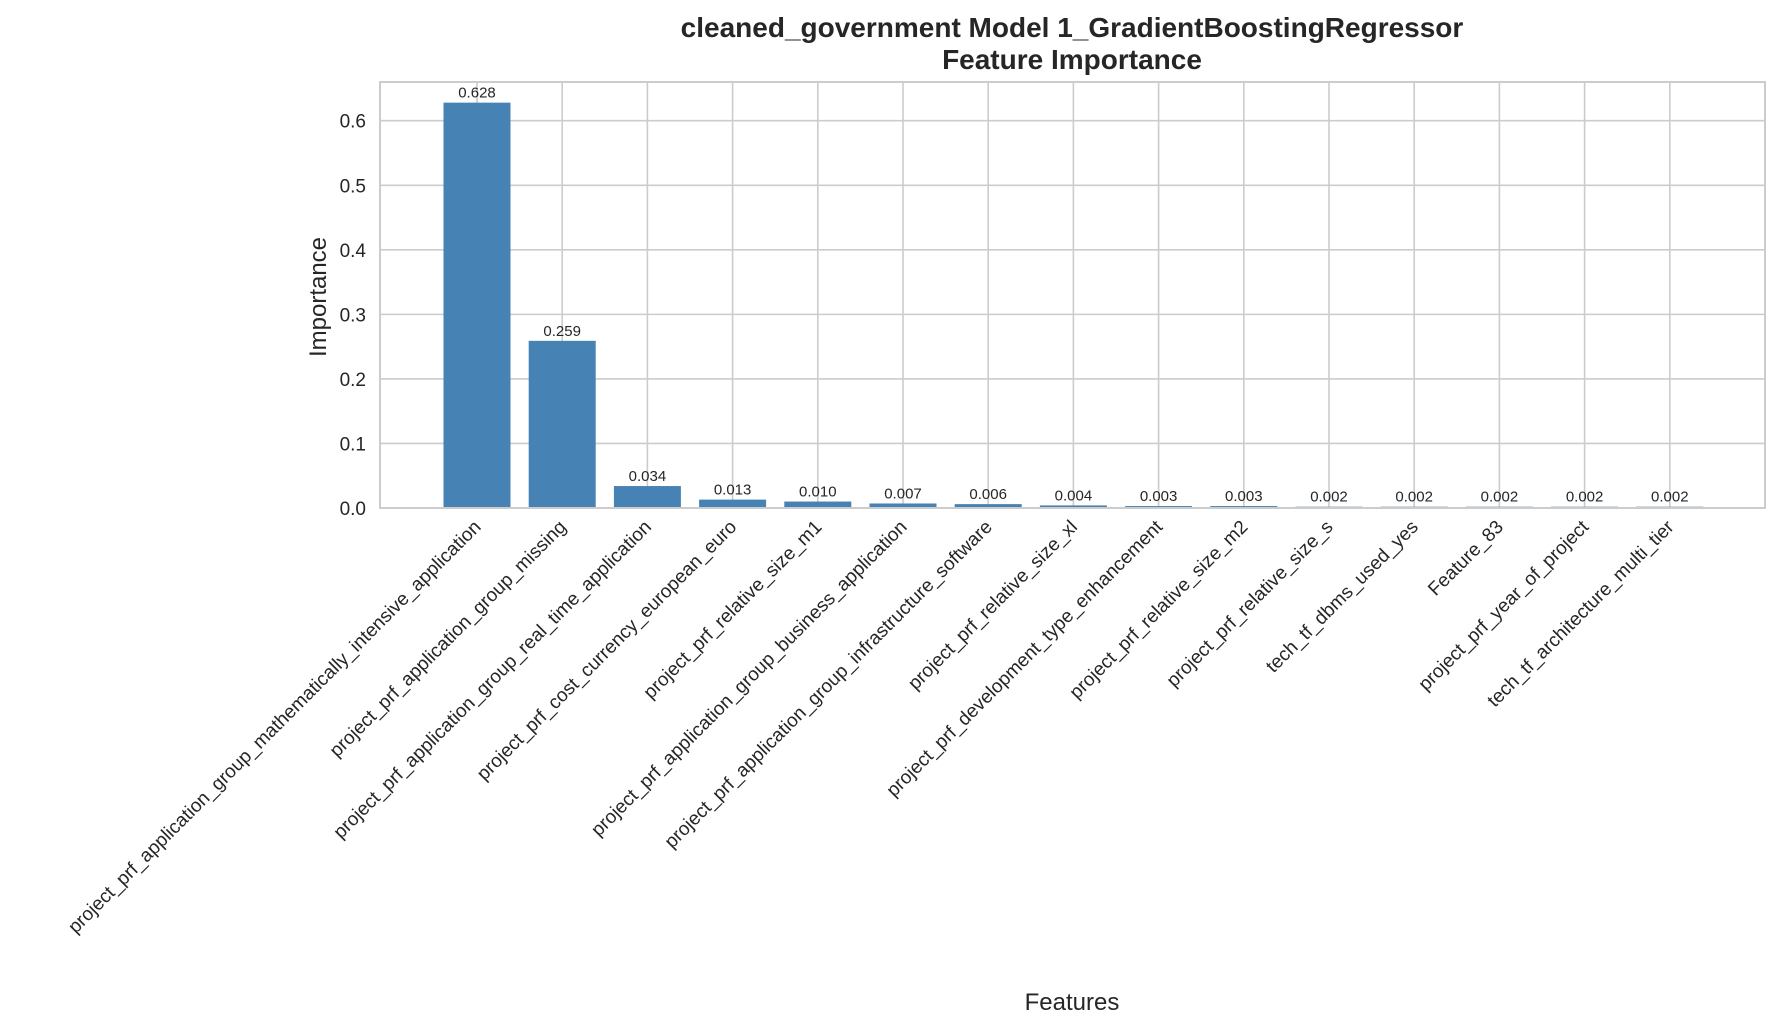 The image size is (1777, 1029). Describe the element at coordinates (993, 606) in the screenshot. I see `x-tick-label: project_prf_relative_size_xl` at that location.